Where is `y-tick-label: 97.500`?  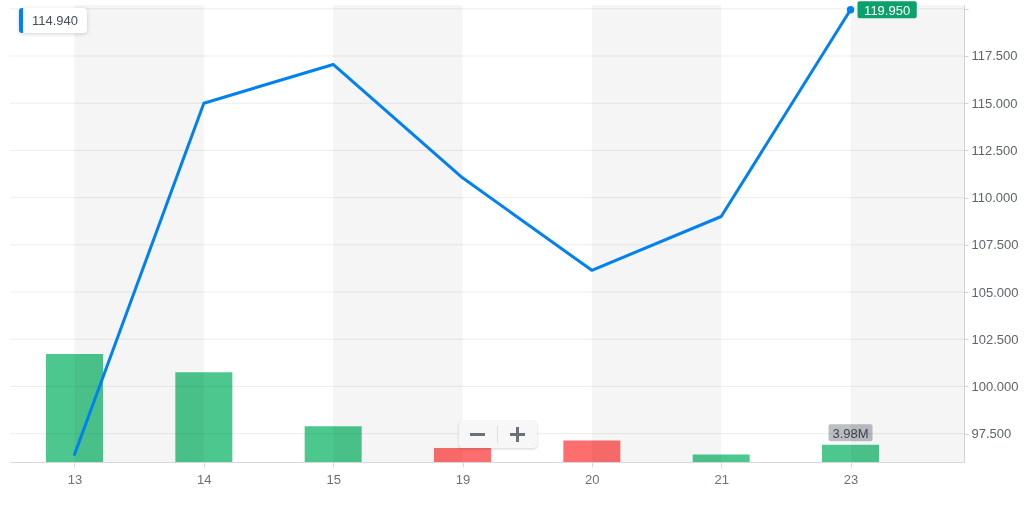
y-tick-label: 97.500 is located at coordinates (991, 434).